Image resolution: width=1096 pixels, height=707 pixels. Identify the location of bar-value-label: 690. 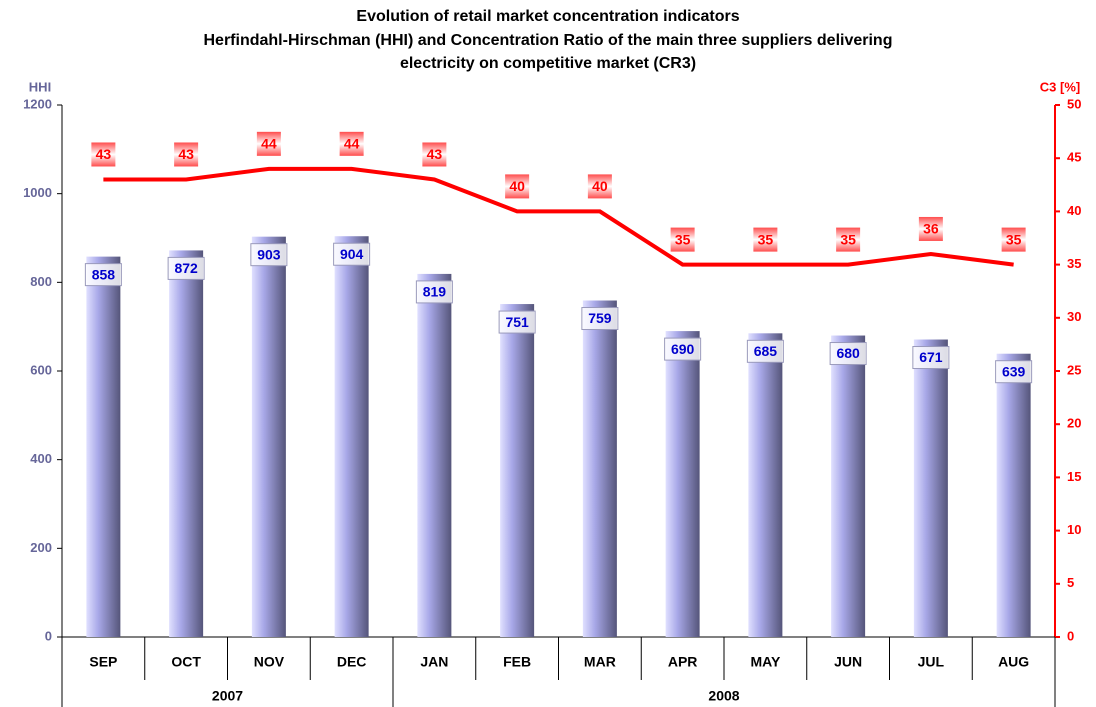
(683, 349).